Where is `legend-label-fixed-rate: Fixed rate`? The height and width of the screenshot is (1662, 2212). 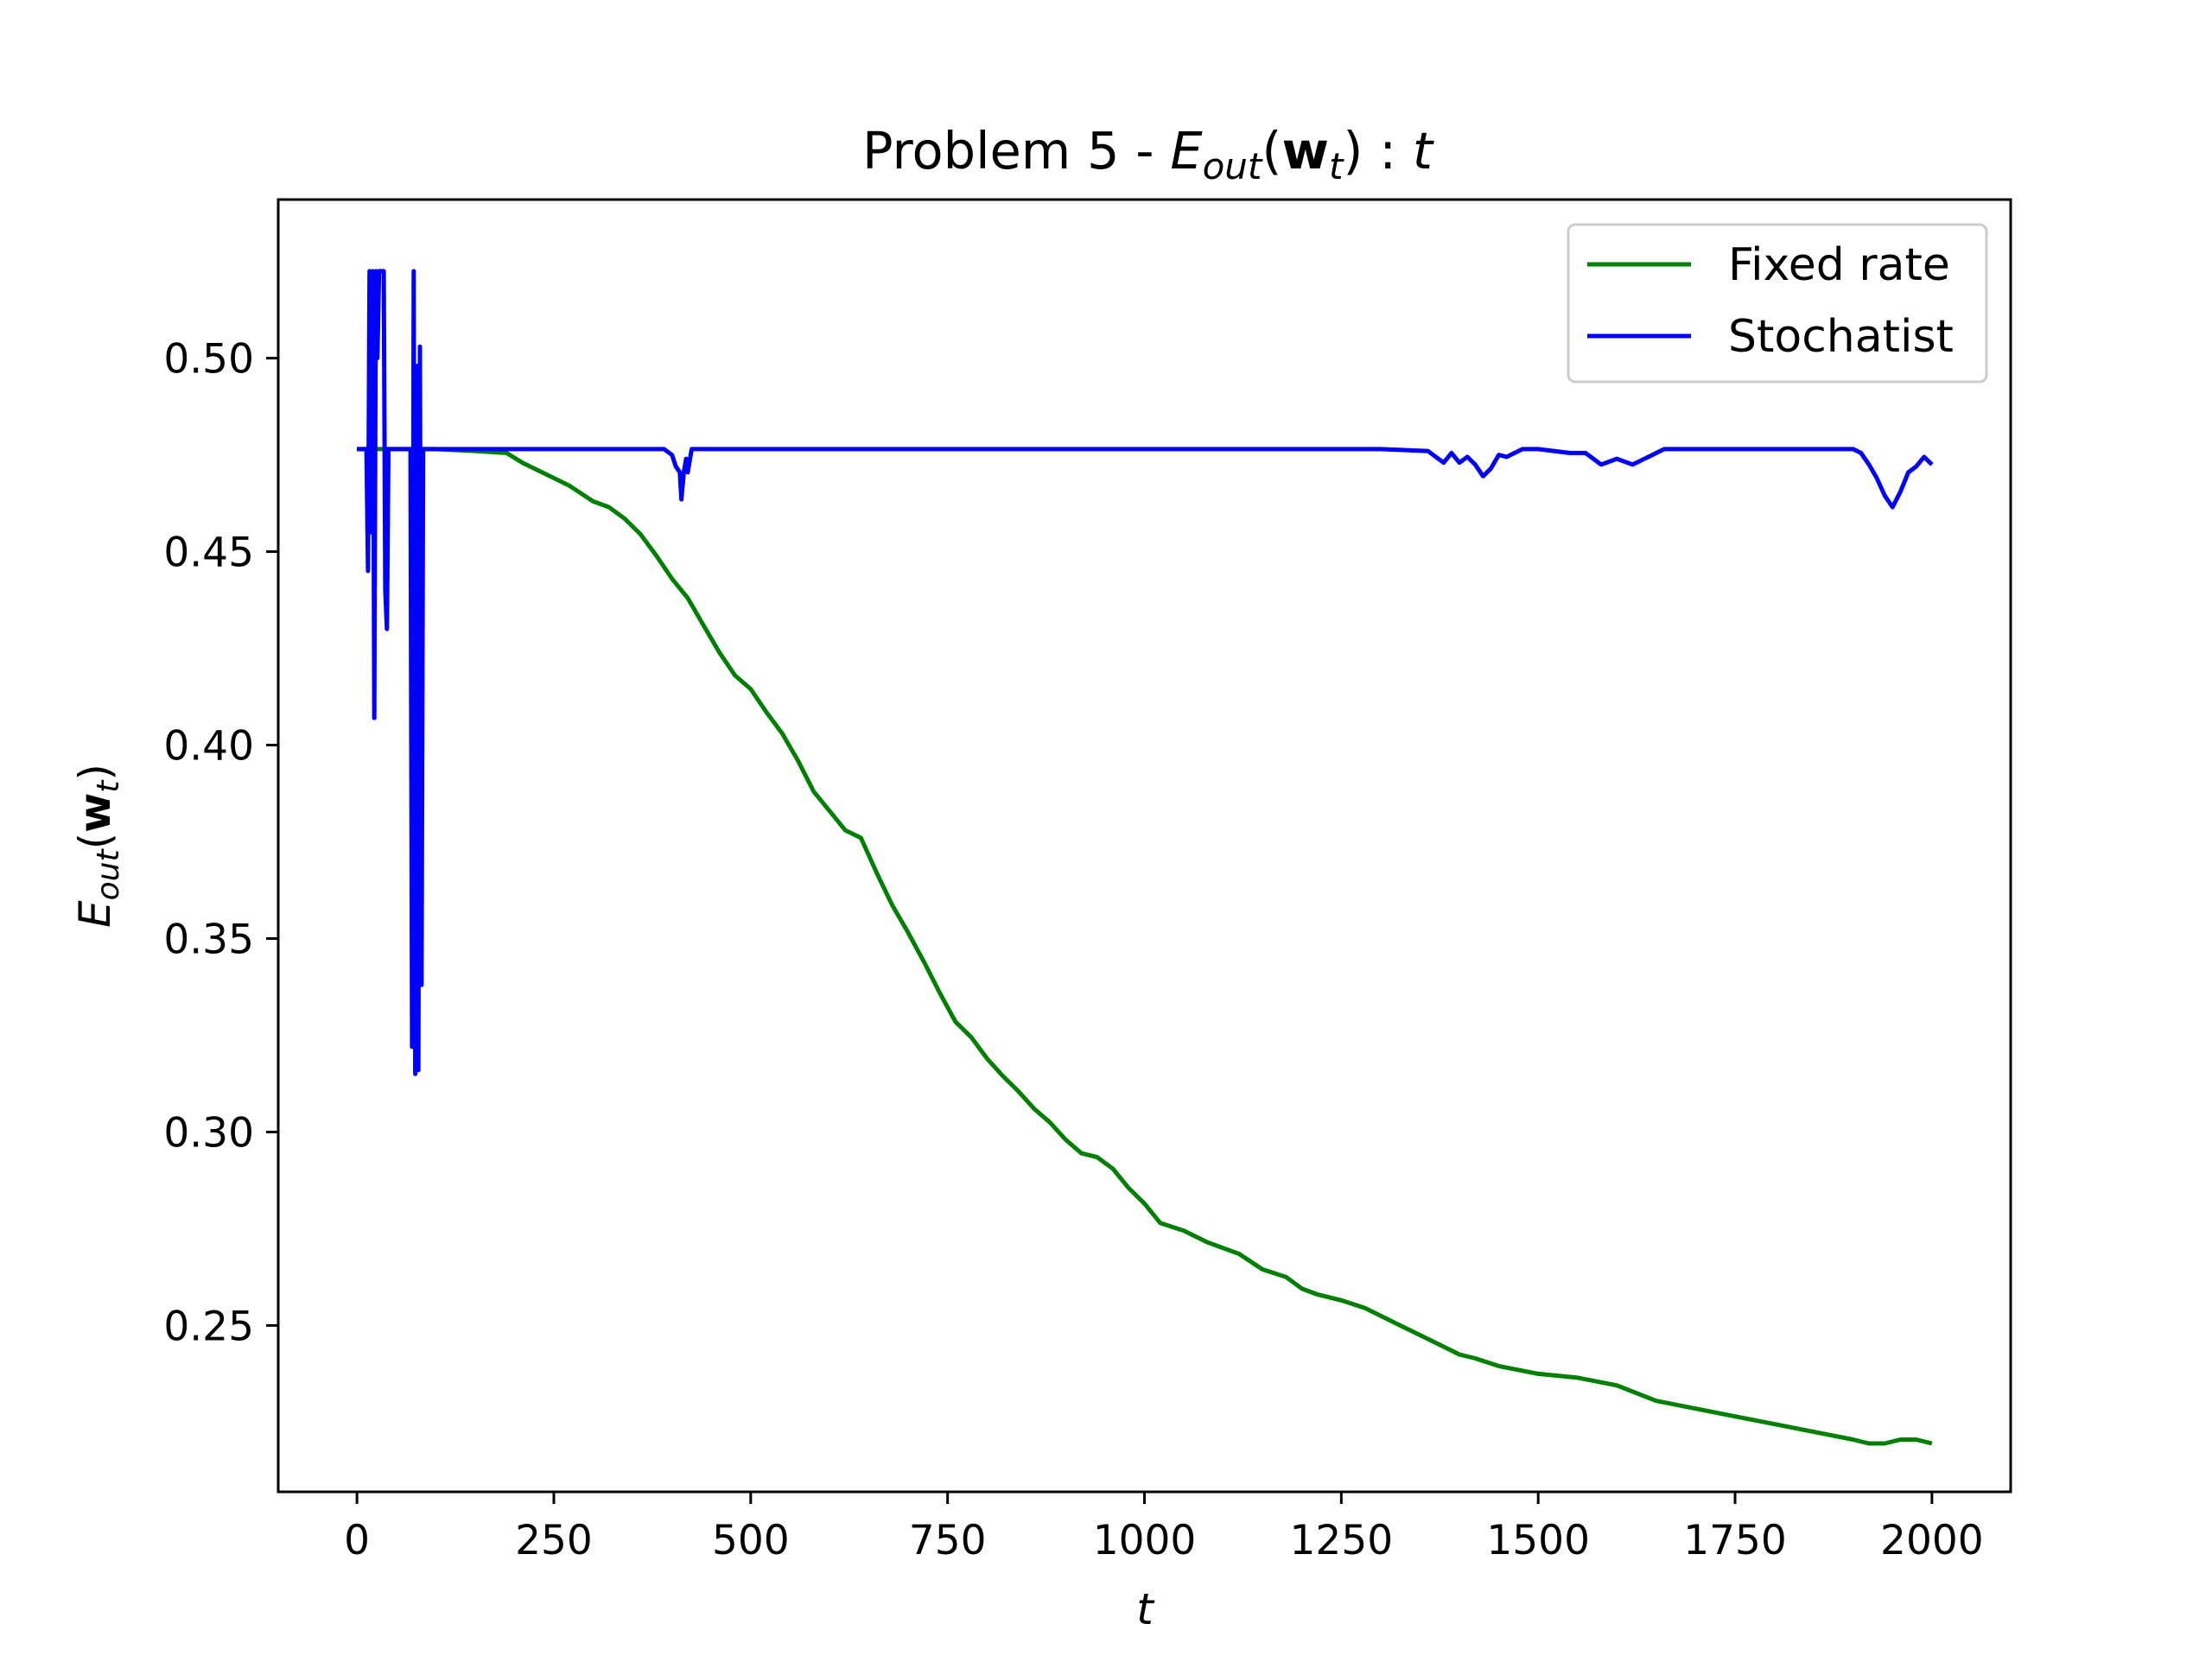 legend-label-fixed-rate: Fixed rate is located at coordinates (1839, 265).